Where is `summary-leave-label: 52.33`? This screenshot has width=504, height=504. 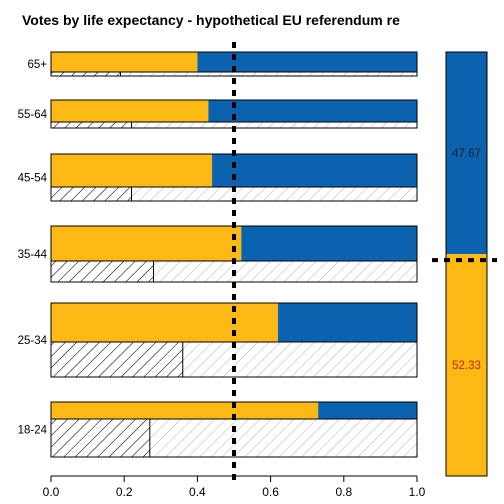 summary-leave-label: 52.33 is located at coordinates (466, 366).